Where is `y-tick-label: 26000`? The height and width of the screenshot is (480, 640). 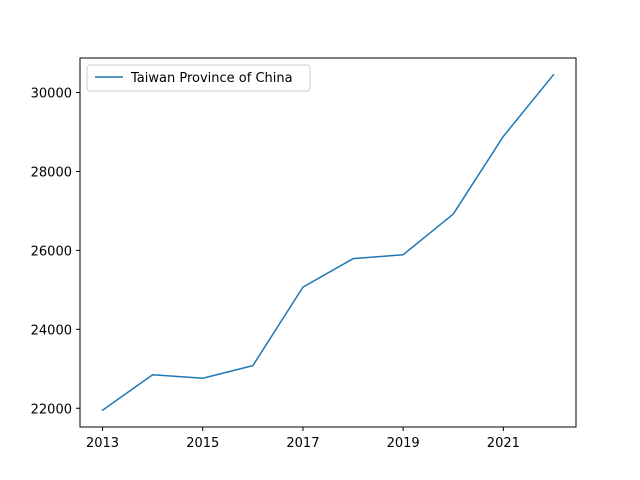 y-tick-label: 26000 is located at coordinates (51, 251).